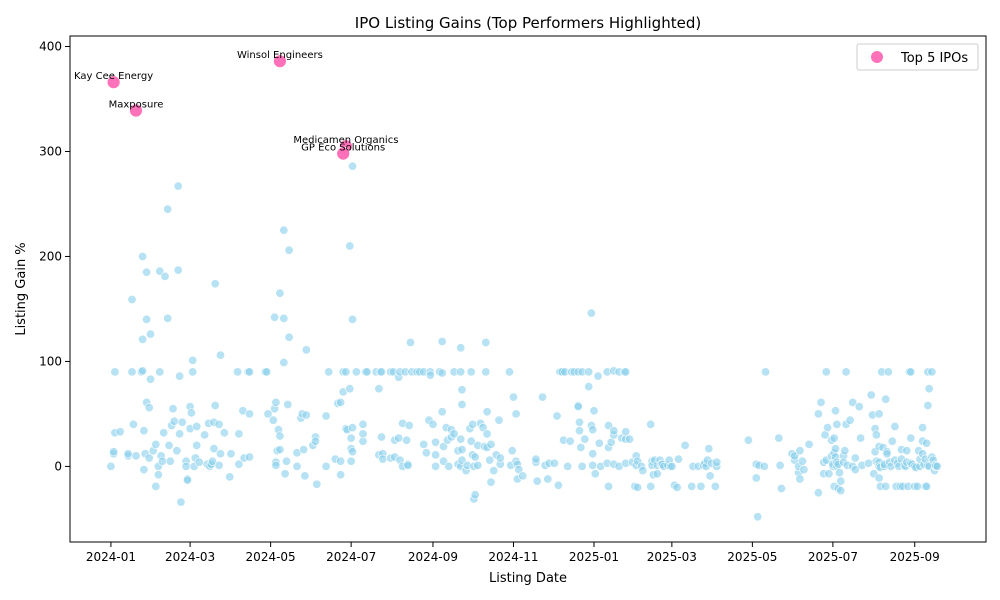 This screenshot has width=1000, height=600. Describe the element at coordinates (50, 361) in the screenshot. I see `y-tick-label: 100` at that location.